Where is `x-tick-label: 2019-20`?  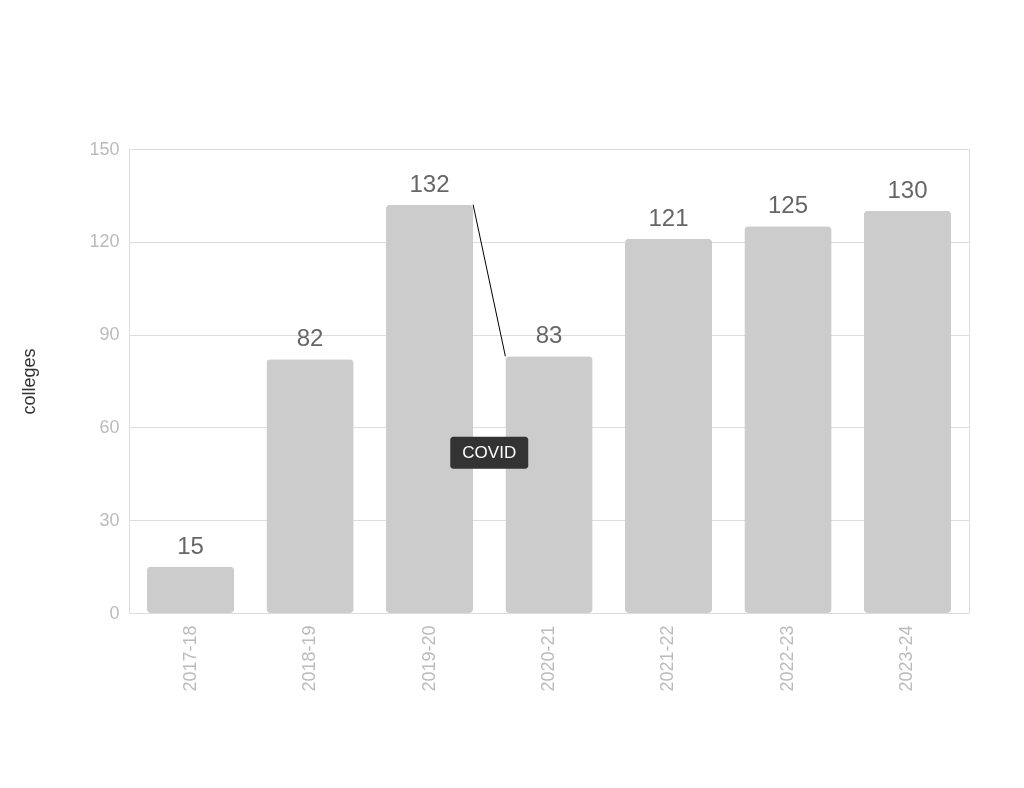
x-tick-label: 2019-20 is located at coordinates (428, 658).